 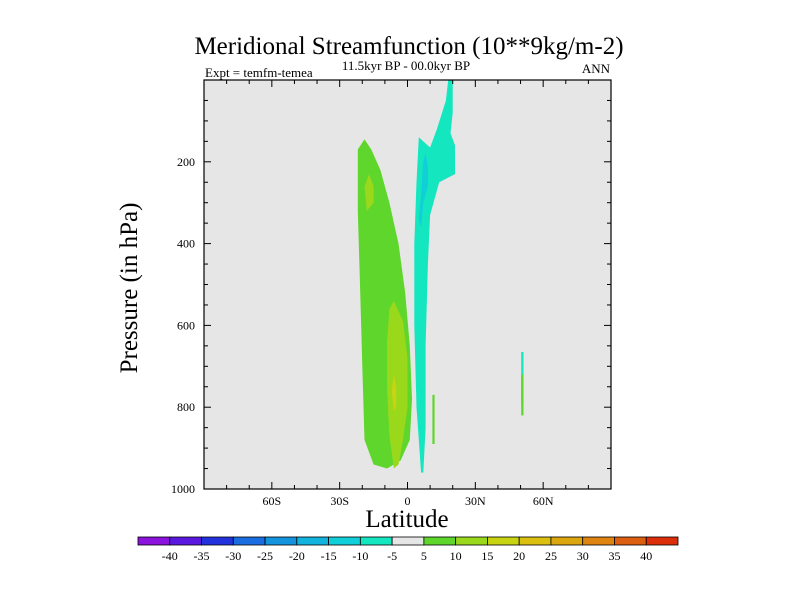 What do you see at coordinates (487, 556) in the screenshot?
I see `colorbar-label: 15` at bounding box center [487, 556].